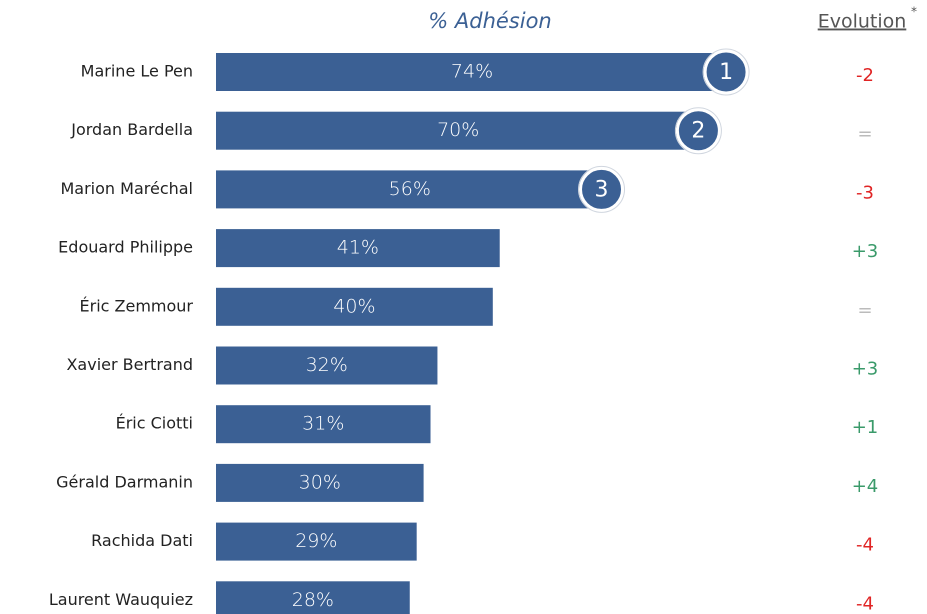 This screenshot has width=927, height=614. What do you see at coordinates (862, 22) in the screenshot?
I see `evolution-title: Evolution` at bounding box center [862, 22].